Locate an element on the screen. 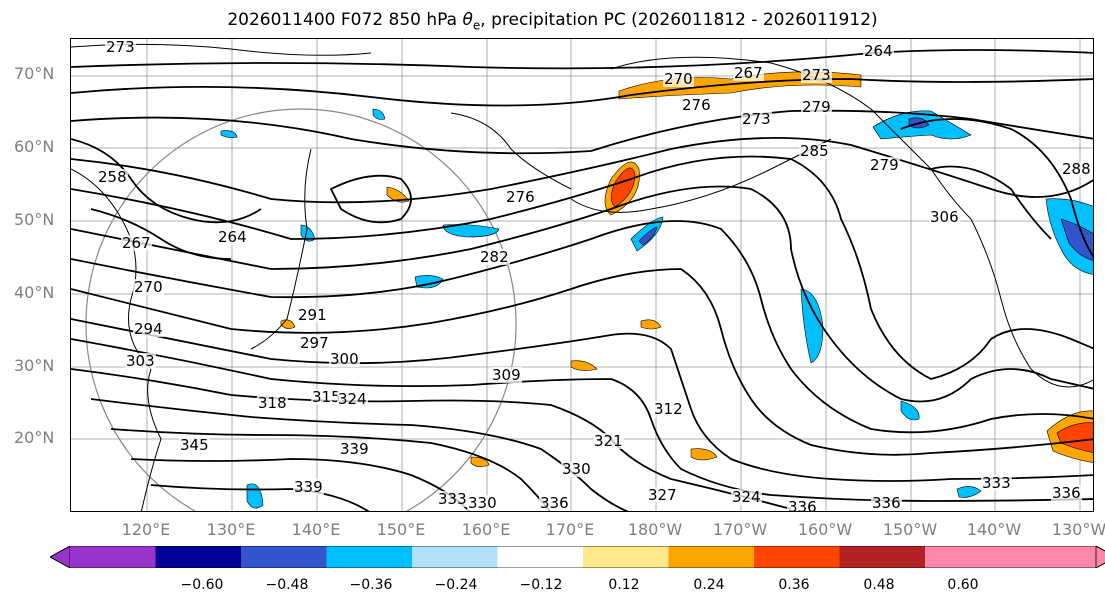  lon-label: 150°W is located at coordinates (910, 529).